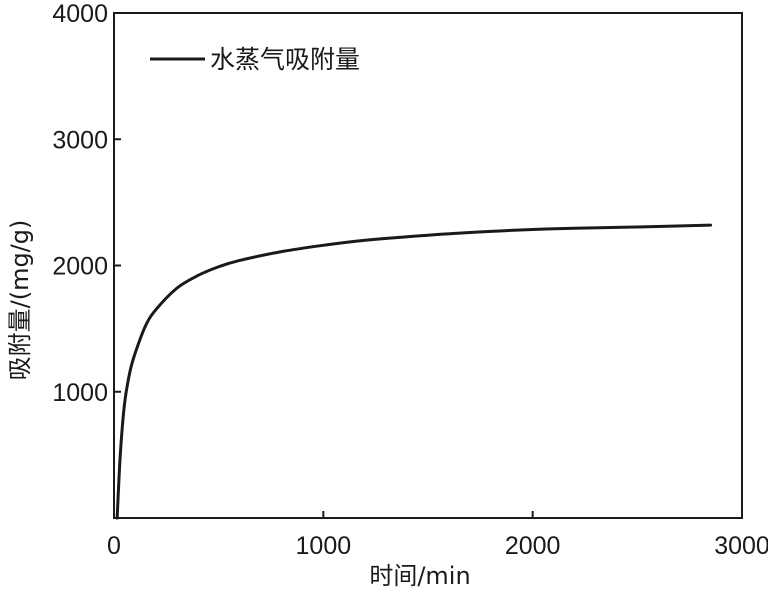  Describe the element at coordinates (86, 203) in the screenshot. I see `y-axis-ticks: 1000 2000 3000 4000` at that location.